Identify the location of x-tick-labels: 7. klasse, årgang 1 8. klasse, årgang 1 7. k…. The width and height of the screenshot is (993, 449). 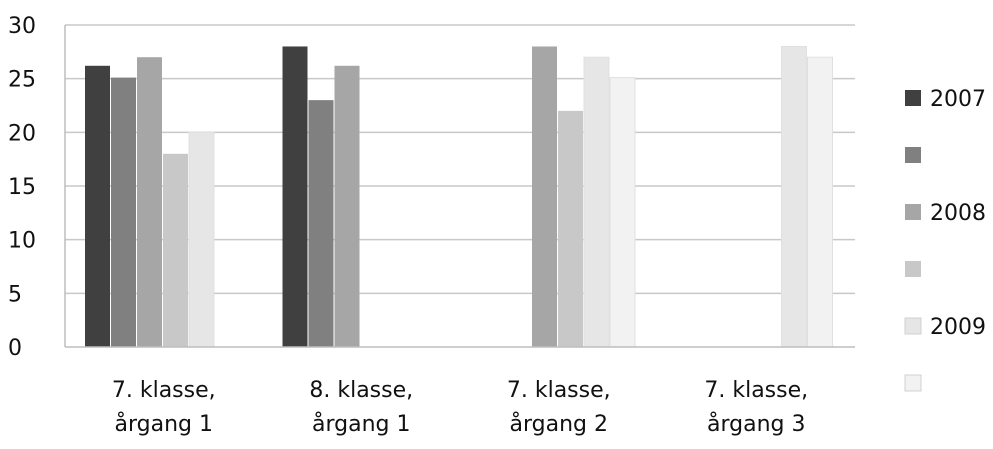
(460, 407).